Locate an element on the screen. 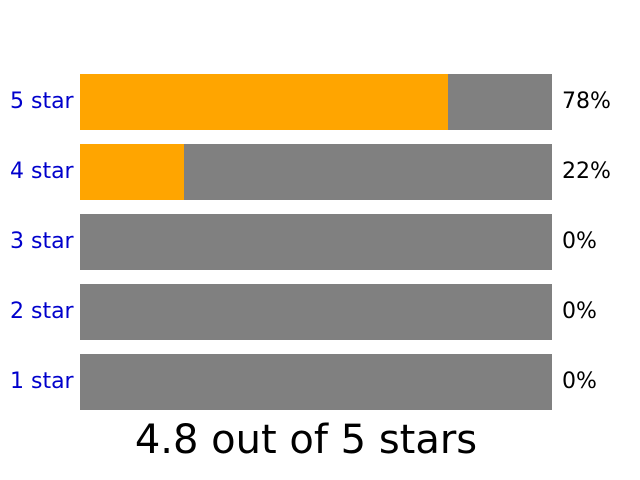 The image size is (640, 480). star-link-1: 1 star is located at coordinates (42, 381).